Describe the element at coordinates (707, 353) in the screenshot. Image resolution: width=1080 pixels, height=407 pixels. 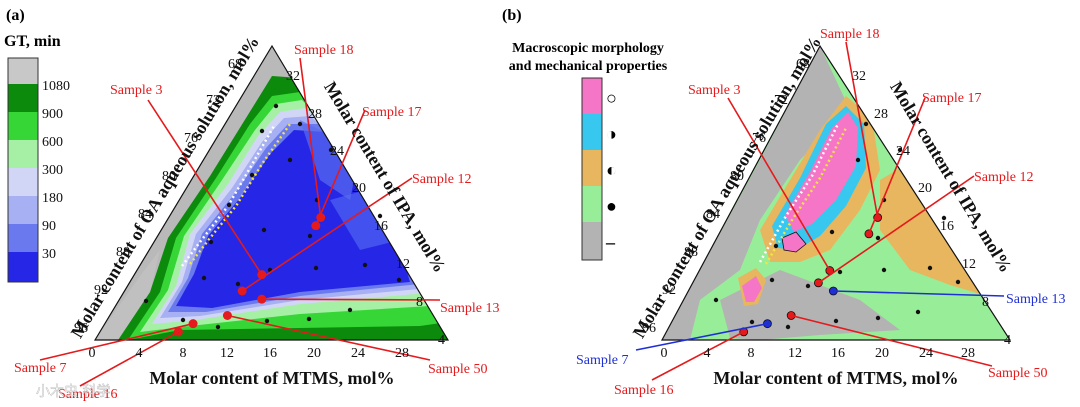
I see `tick-bottom-b: 4` at that location.